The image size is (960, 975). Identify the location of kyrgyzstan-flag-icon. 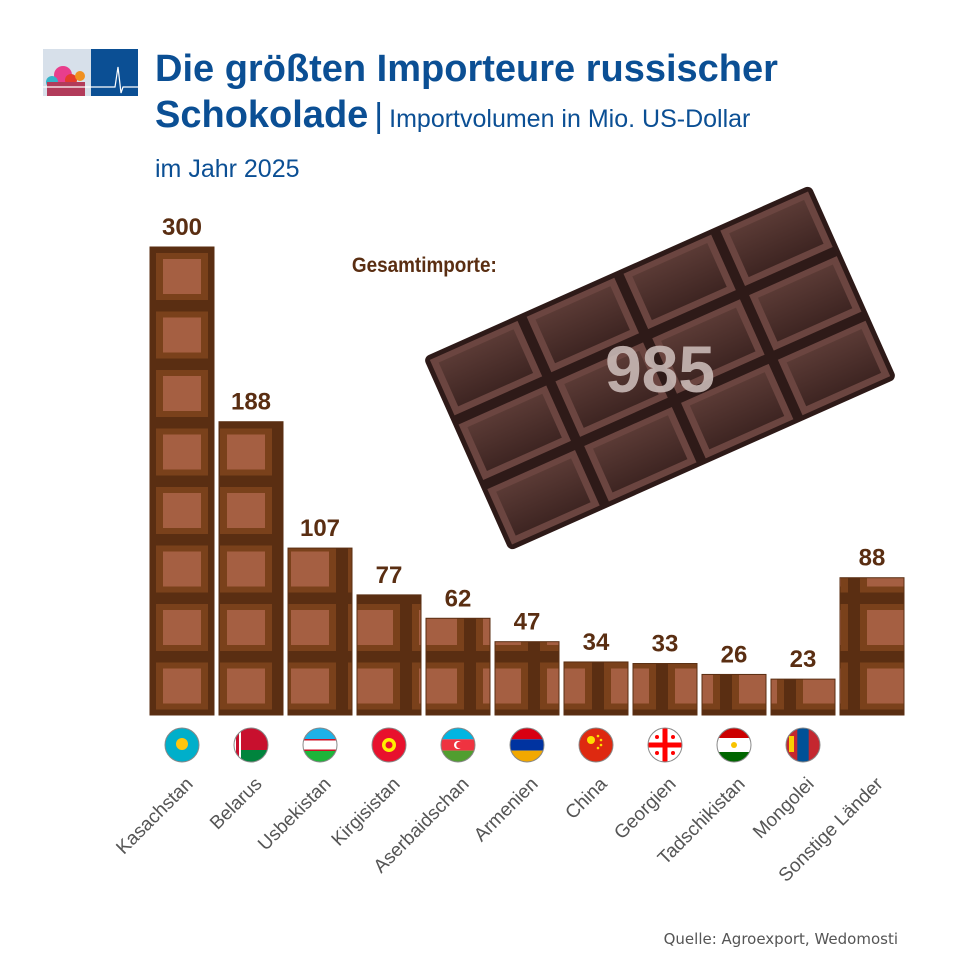
(389, 745).